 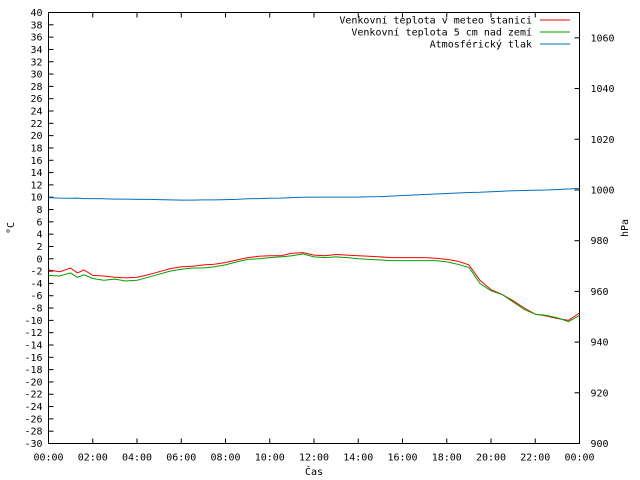 What do you see at coordinates (435, 21) in the screenshot?
I see `legend-label: Venkovní teplota v meteo stanici` at bounding box center [435, 21].